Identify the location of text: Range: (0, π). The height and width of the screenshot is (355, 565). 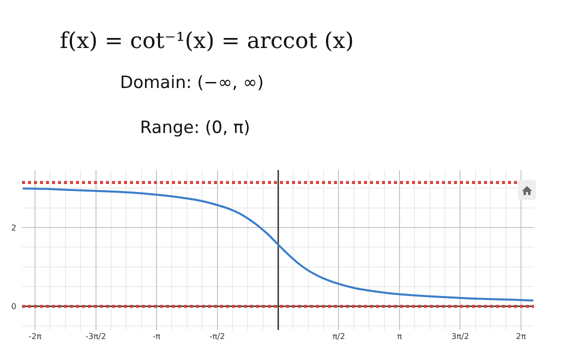
(195, 128).